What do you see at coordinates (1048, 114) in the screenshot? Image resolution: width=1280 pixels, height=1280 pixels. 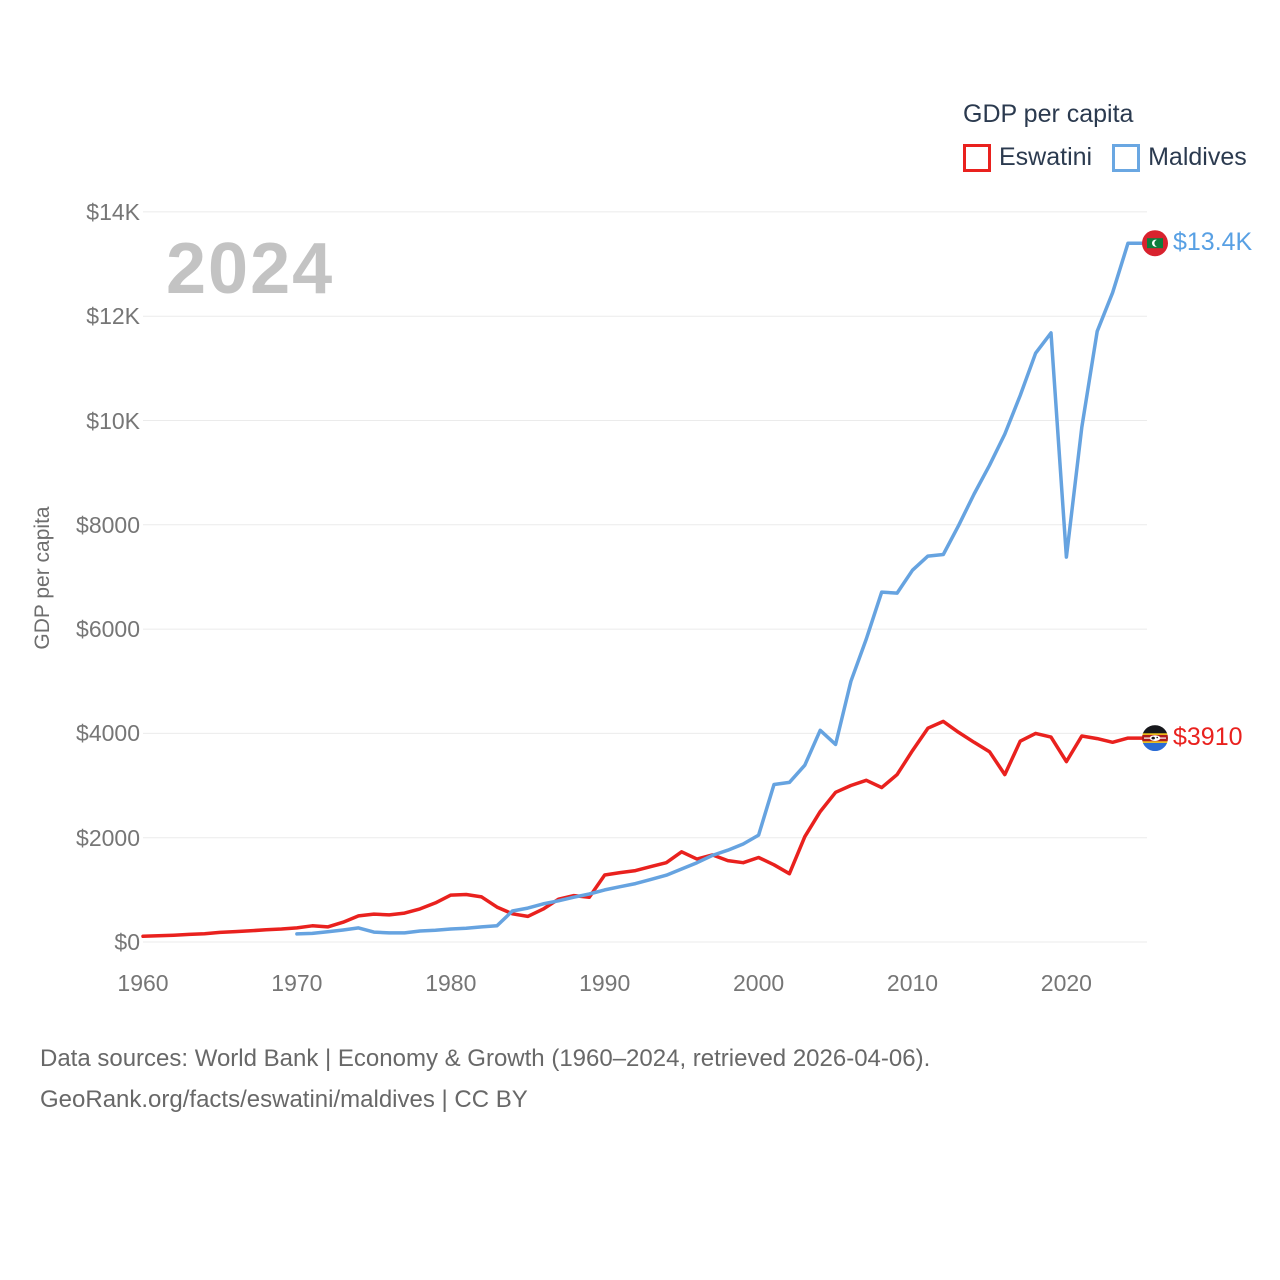 I see `legend-title: GDP per capita` at bounding box center [1048, 114].